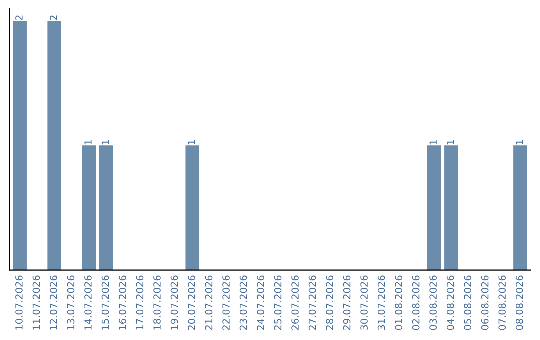  Describe the element at coordinates (226, 303) in the screenshot. I see `x-tick-label: 22.07.2026` at that location.